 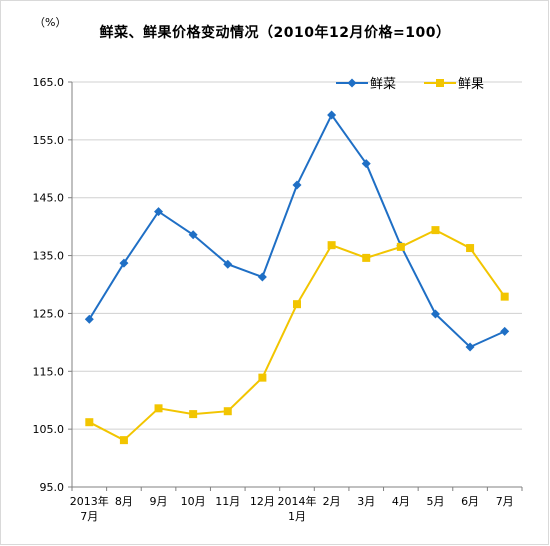 I want to click on x-tick-label: 2014年, so click(x=297, y=501).